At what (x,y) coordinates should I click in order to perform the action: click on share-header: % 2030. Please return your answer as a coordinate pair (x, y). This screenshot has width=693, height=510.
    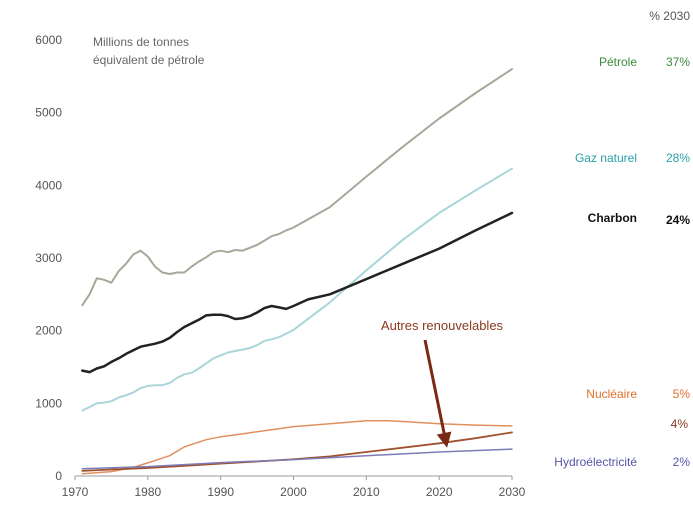
    Looking at the image, I should click on (669, 16).